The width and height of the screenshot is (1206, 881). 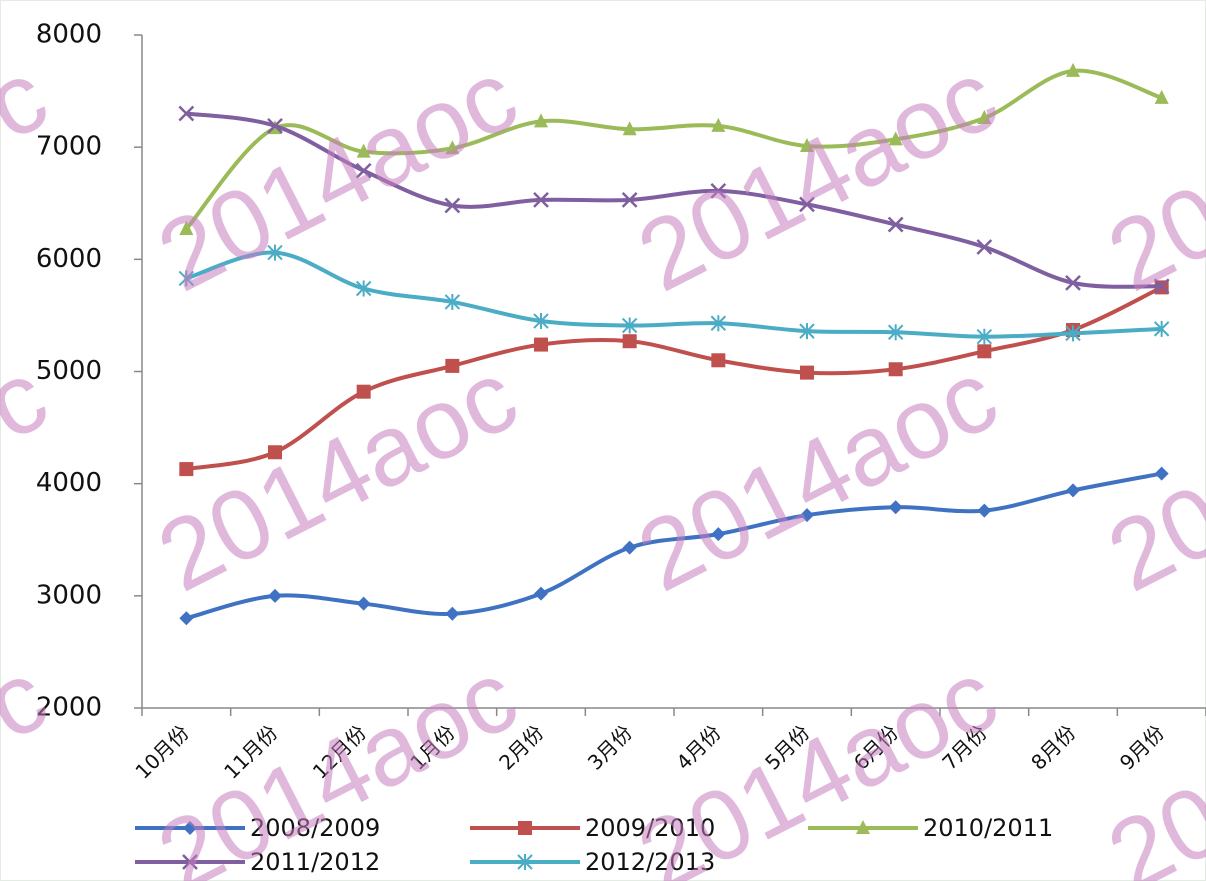 I want to click on legend-label: 2010/2011, so click(x=988, y=828).